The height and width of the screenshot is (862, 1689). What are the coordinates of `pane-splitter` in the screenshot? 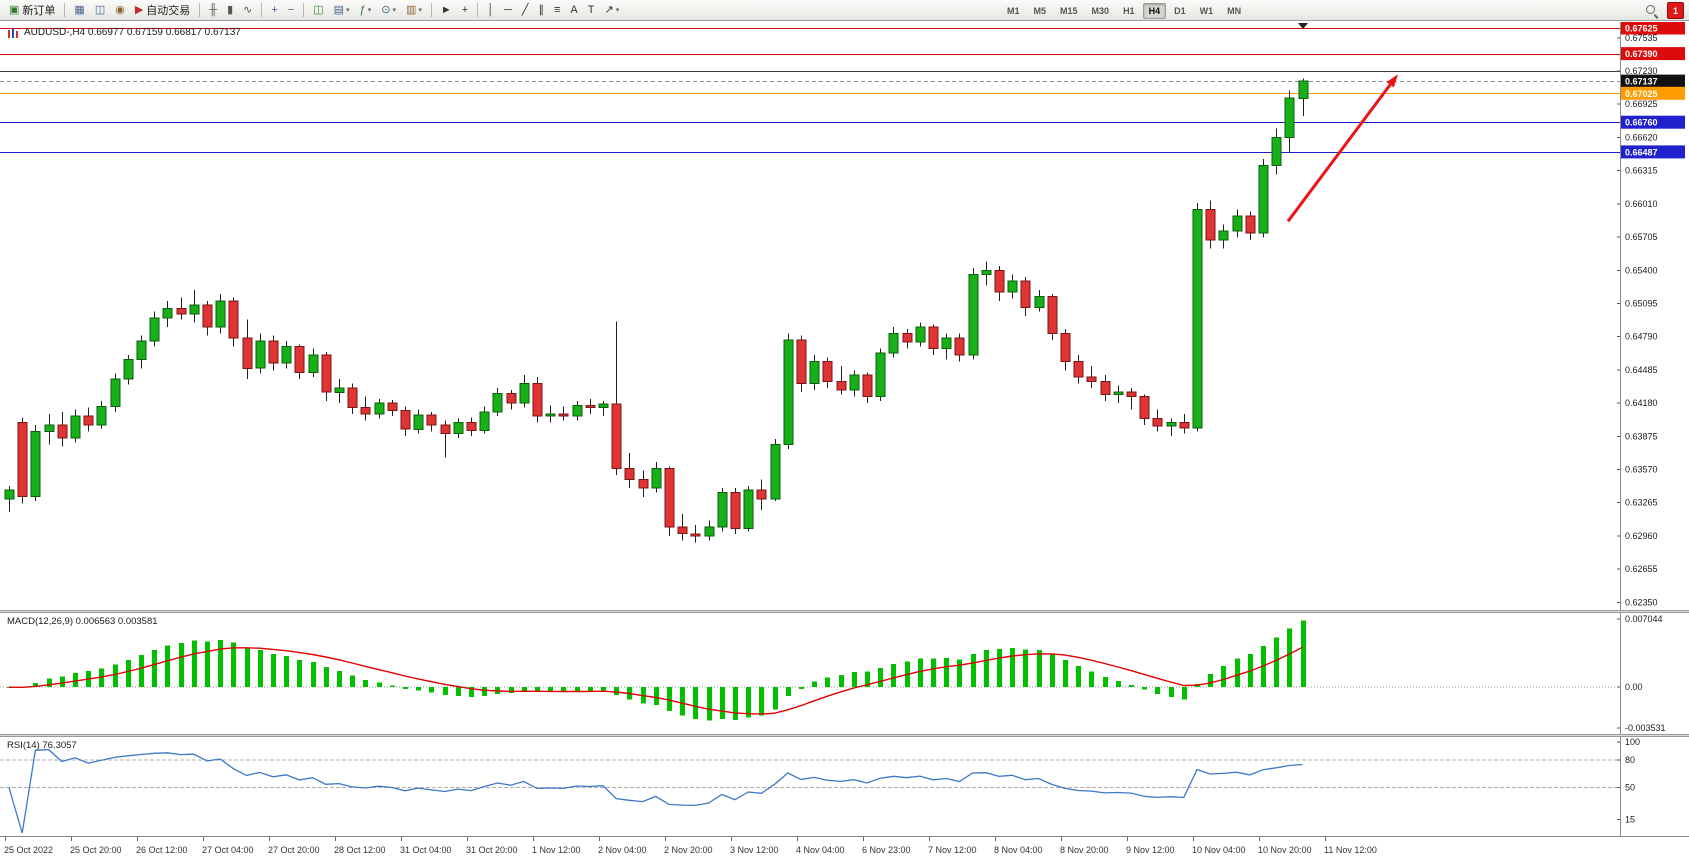 It's located at (844, 611).